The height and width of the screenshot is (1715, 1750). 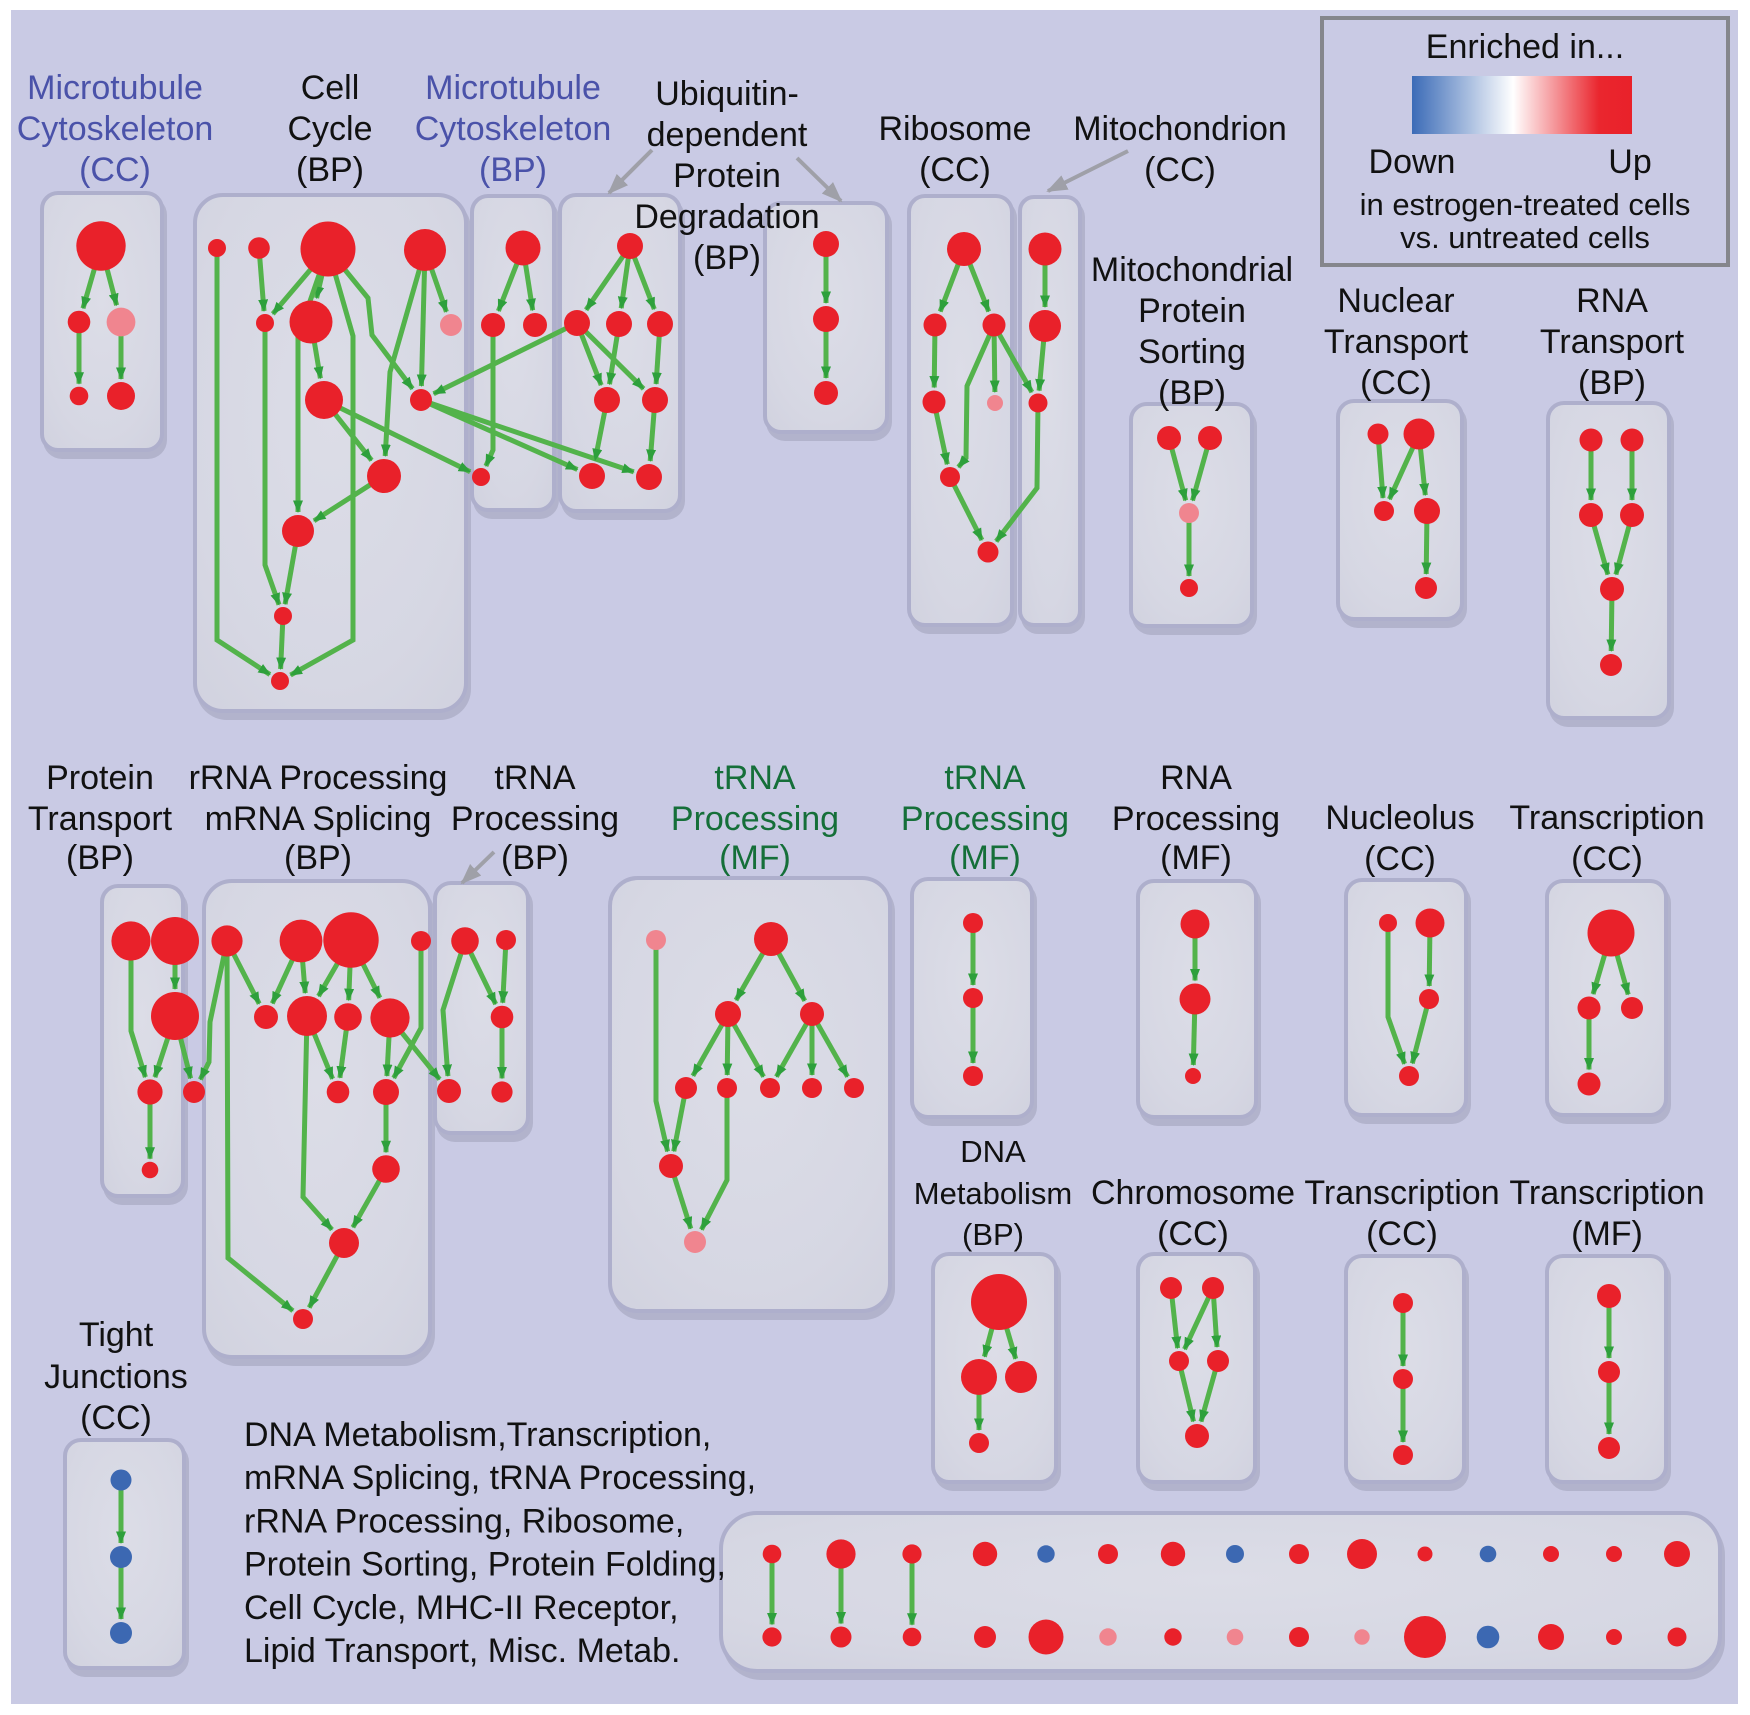 I want to click on svg-text: dependent, so click(x=727, y=135).